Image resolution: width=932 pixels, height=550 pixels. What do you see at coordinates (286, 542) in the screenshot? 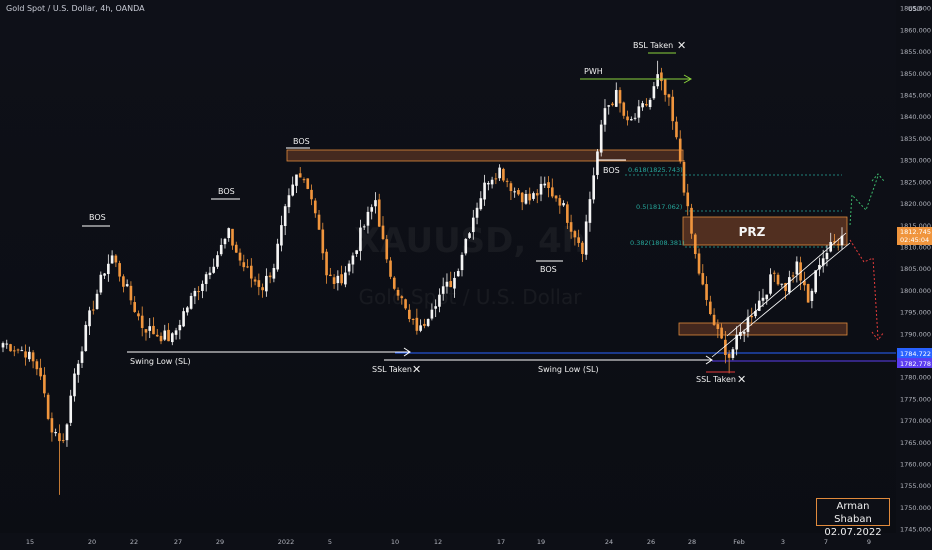
I see `x-tick-label: 2022` at bounding box center [286, 542].